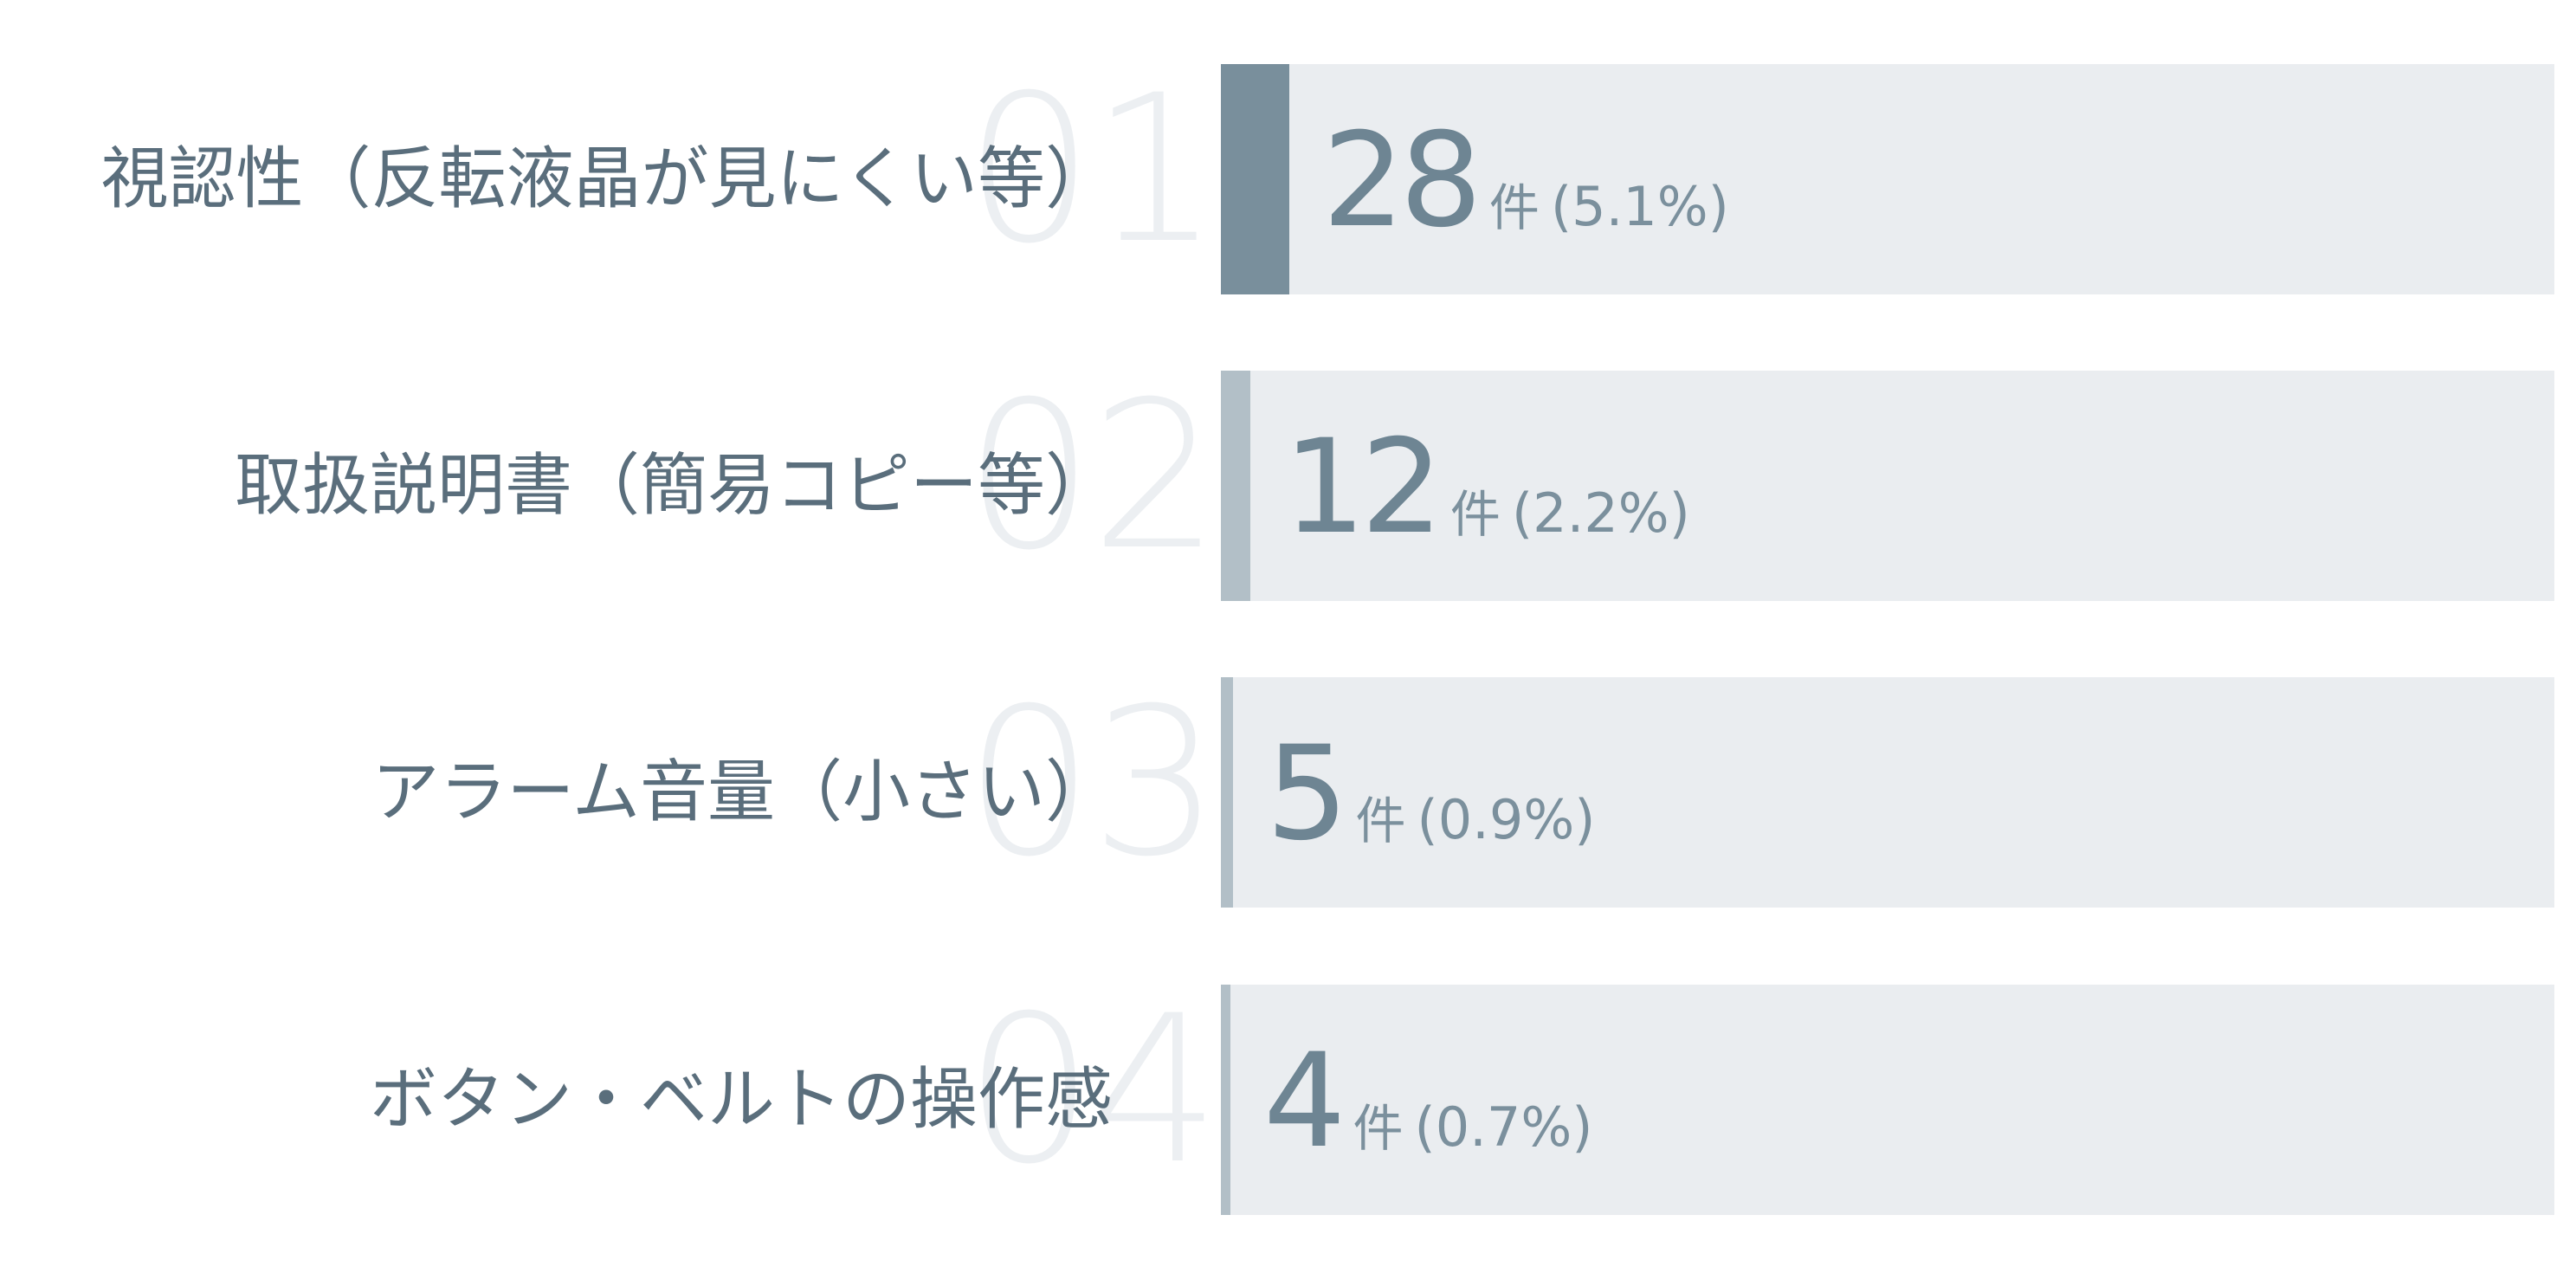  Describe the element at coordinates (1363, 487) in the screenshot. I see `count-value: 12` at that location.